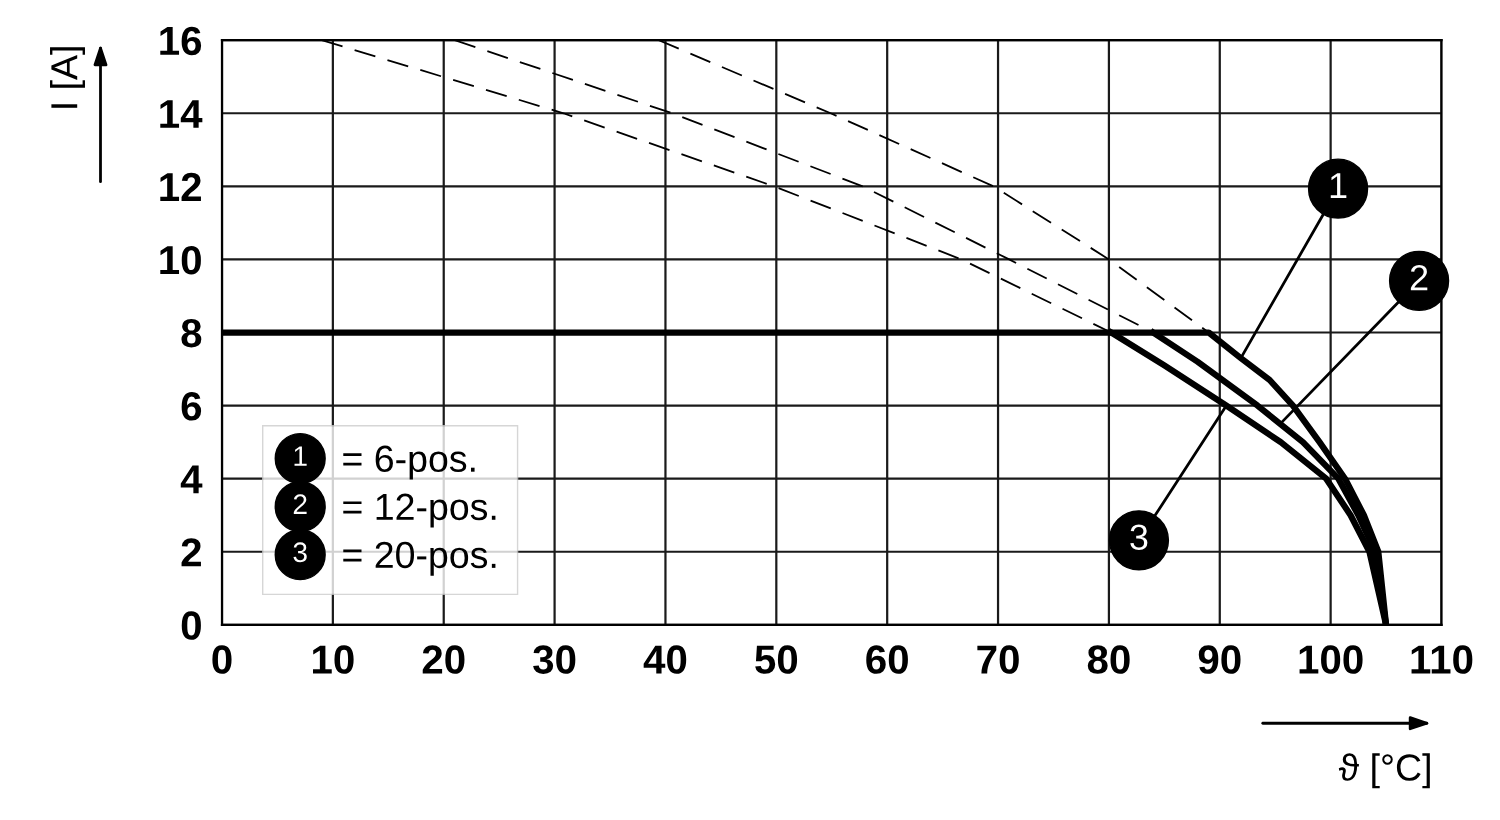 The height and width of the screenshot is (820, 1500). What do you see at coordinates (409, 462) in the screenshot?
I see `legend-label: = 6-pos.` at bounding box center [409, 462].